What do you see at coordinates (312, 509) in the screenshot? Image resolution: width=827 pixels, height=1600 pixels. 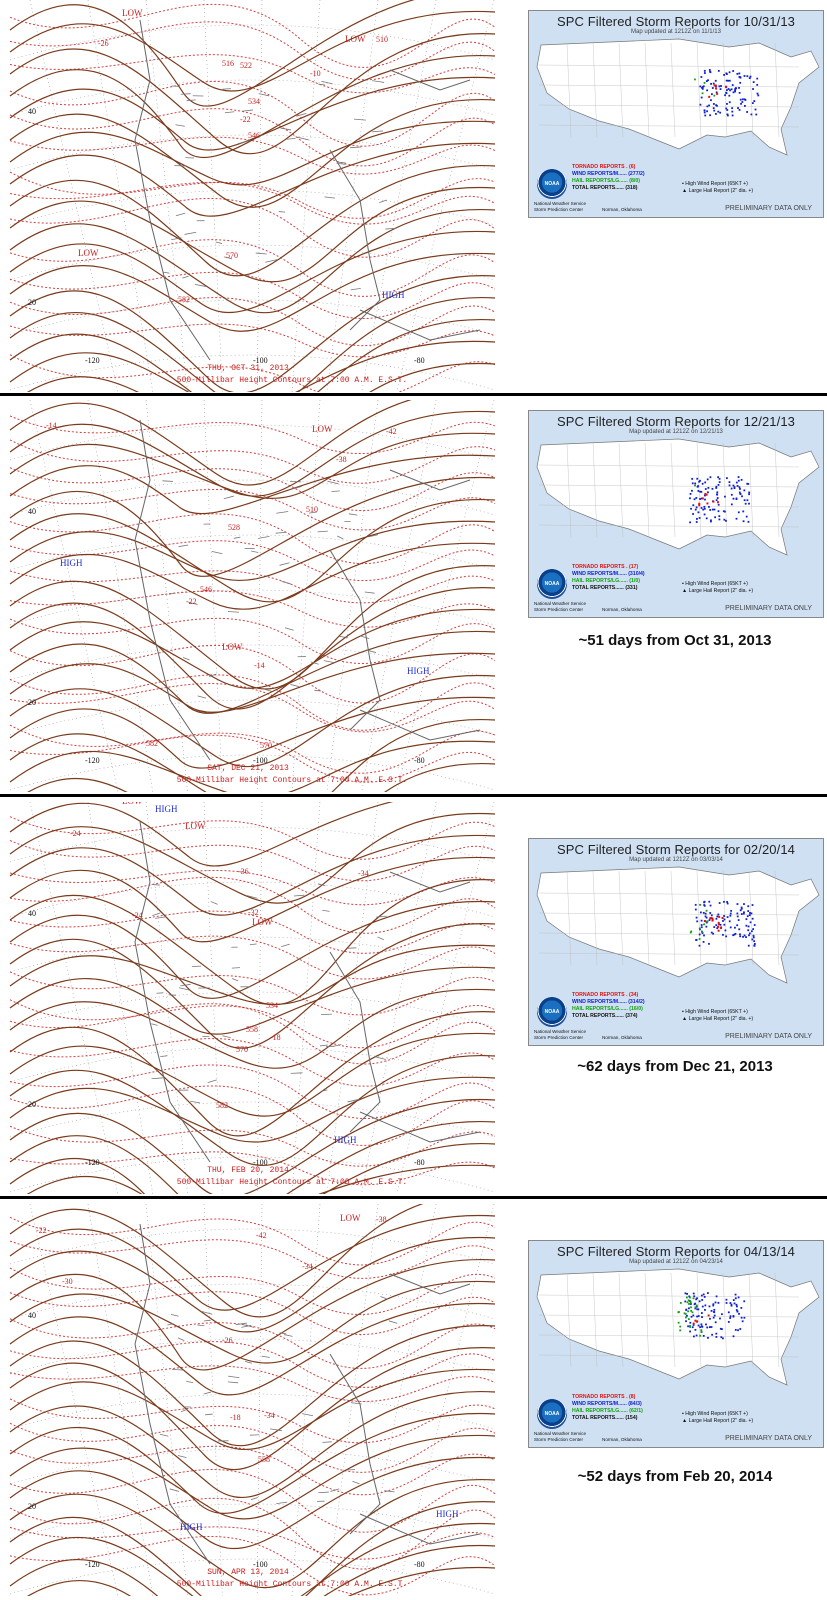 I see `height-value-label: 510` at bounding box center [312, 509].